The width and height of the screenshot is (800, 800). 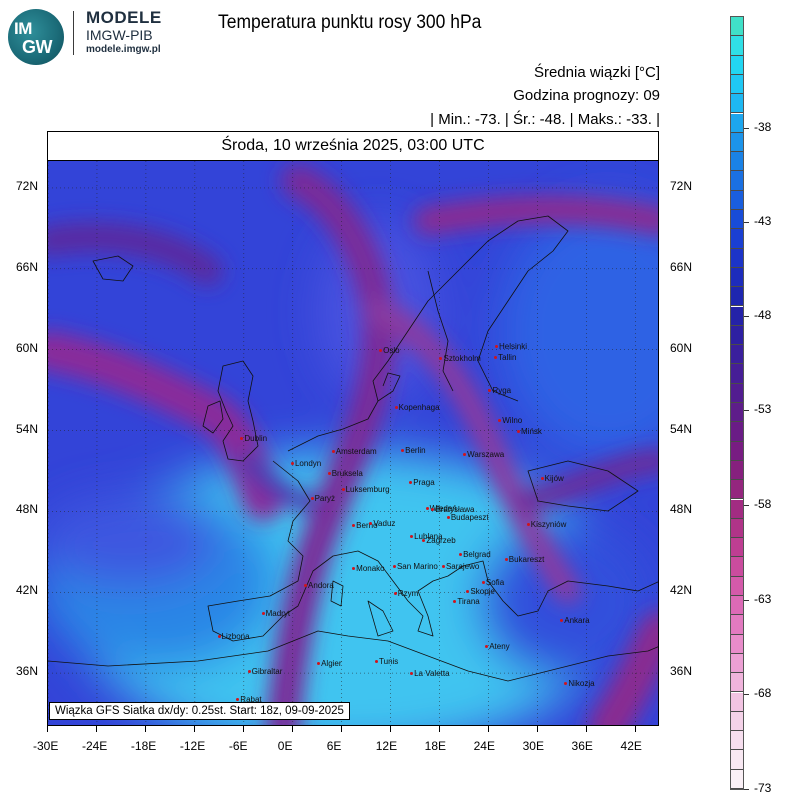 What do you see at coordinates (285, 746) in the screenshot?
I see `longitude-tick-label: 0E` at bounding box center [285, 746].